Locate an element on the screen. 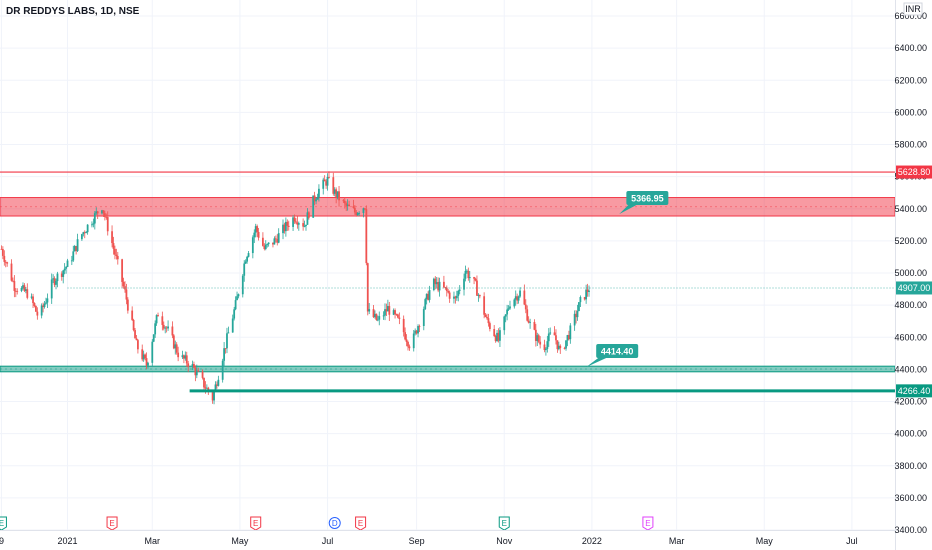  event-earnings-3: E is located at coordinates (256, 523).